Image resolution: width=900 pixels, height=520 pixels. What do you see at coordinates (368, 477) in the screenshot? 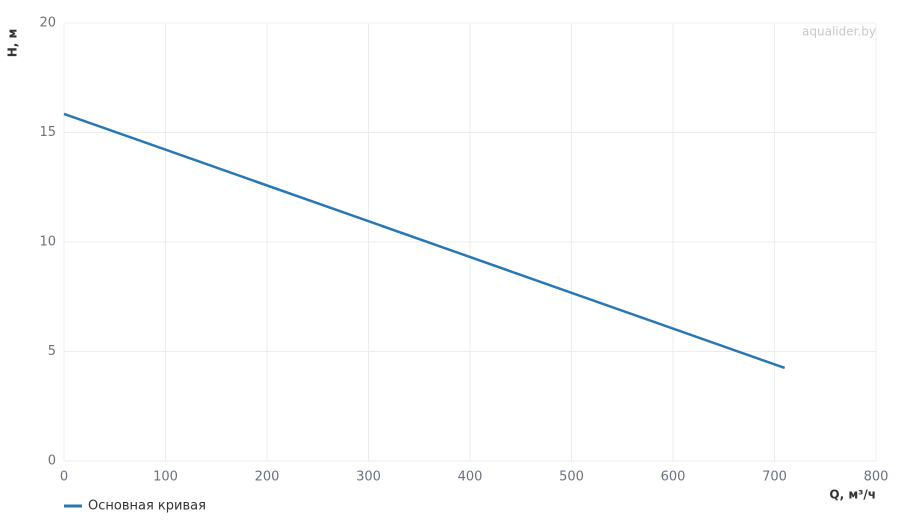
I see `x-tick-label: 300` at bounding box center [368, 477].